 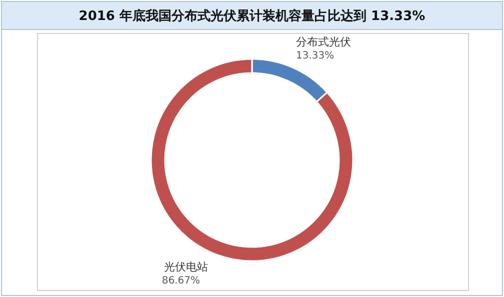 I want to click on chart-title: 2016 年底我国分布式光伏累计装机容量占比达到 13.33%, so click(x=252, y=16).